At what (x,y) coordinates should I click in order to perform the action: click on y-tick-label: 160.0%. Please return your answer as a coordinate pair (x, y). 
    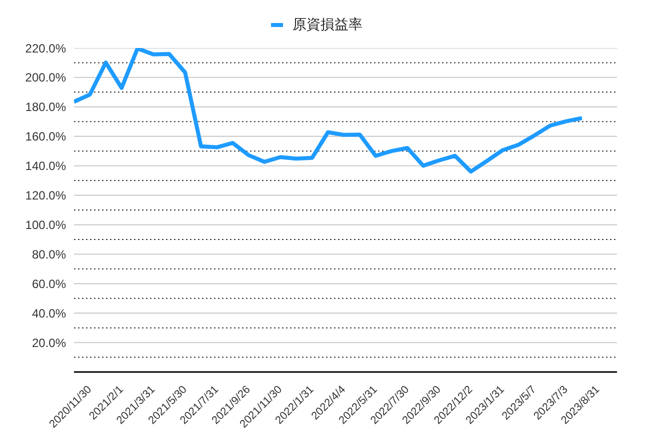
    Looking at the image, I should click on (45, 137).